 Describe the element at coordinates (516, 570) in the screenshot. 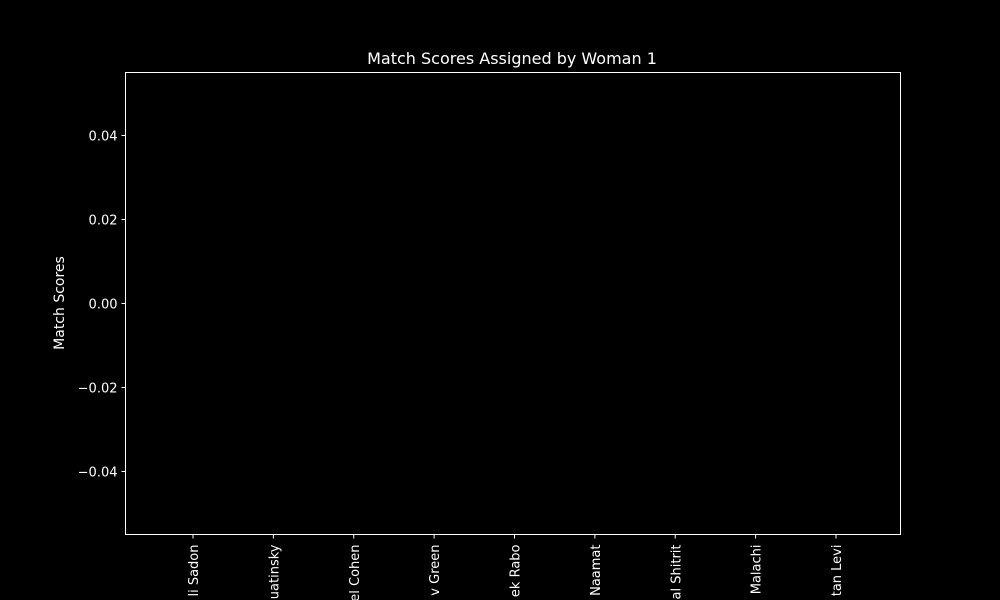

I see `x-tick-label: ek Rabo` at that location.